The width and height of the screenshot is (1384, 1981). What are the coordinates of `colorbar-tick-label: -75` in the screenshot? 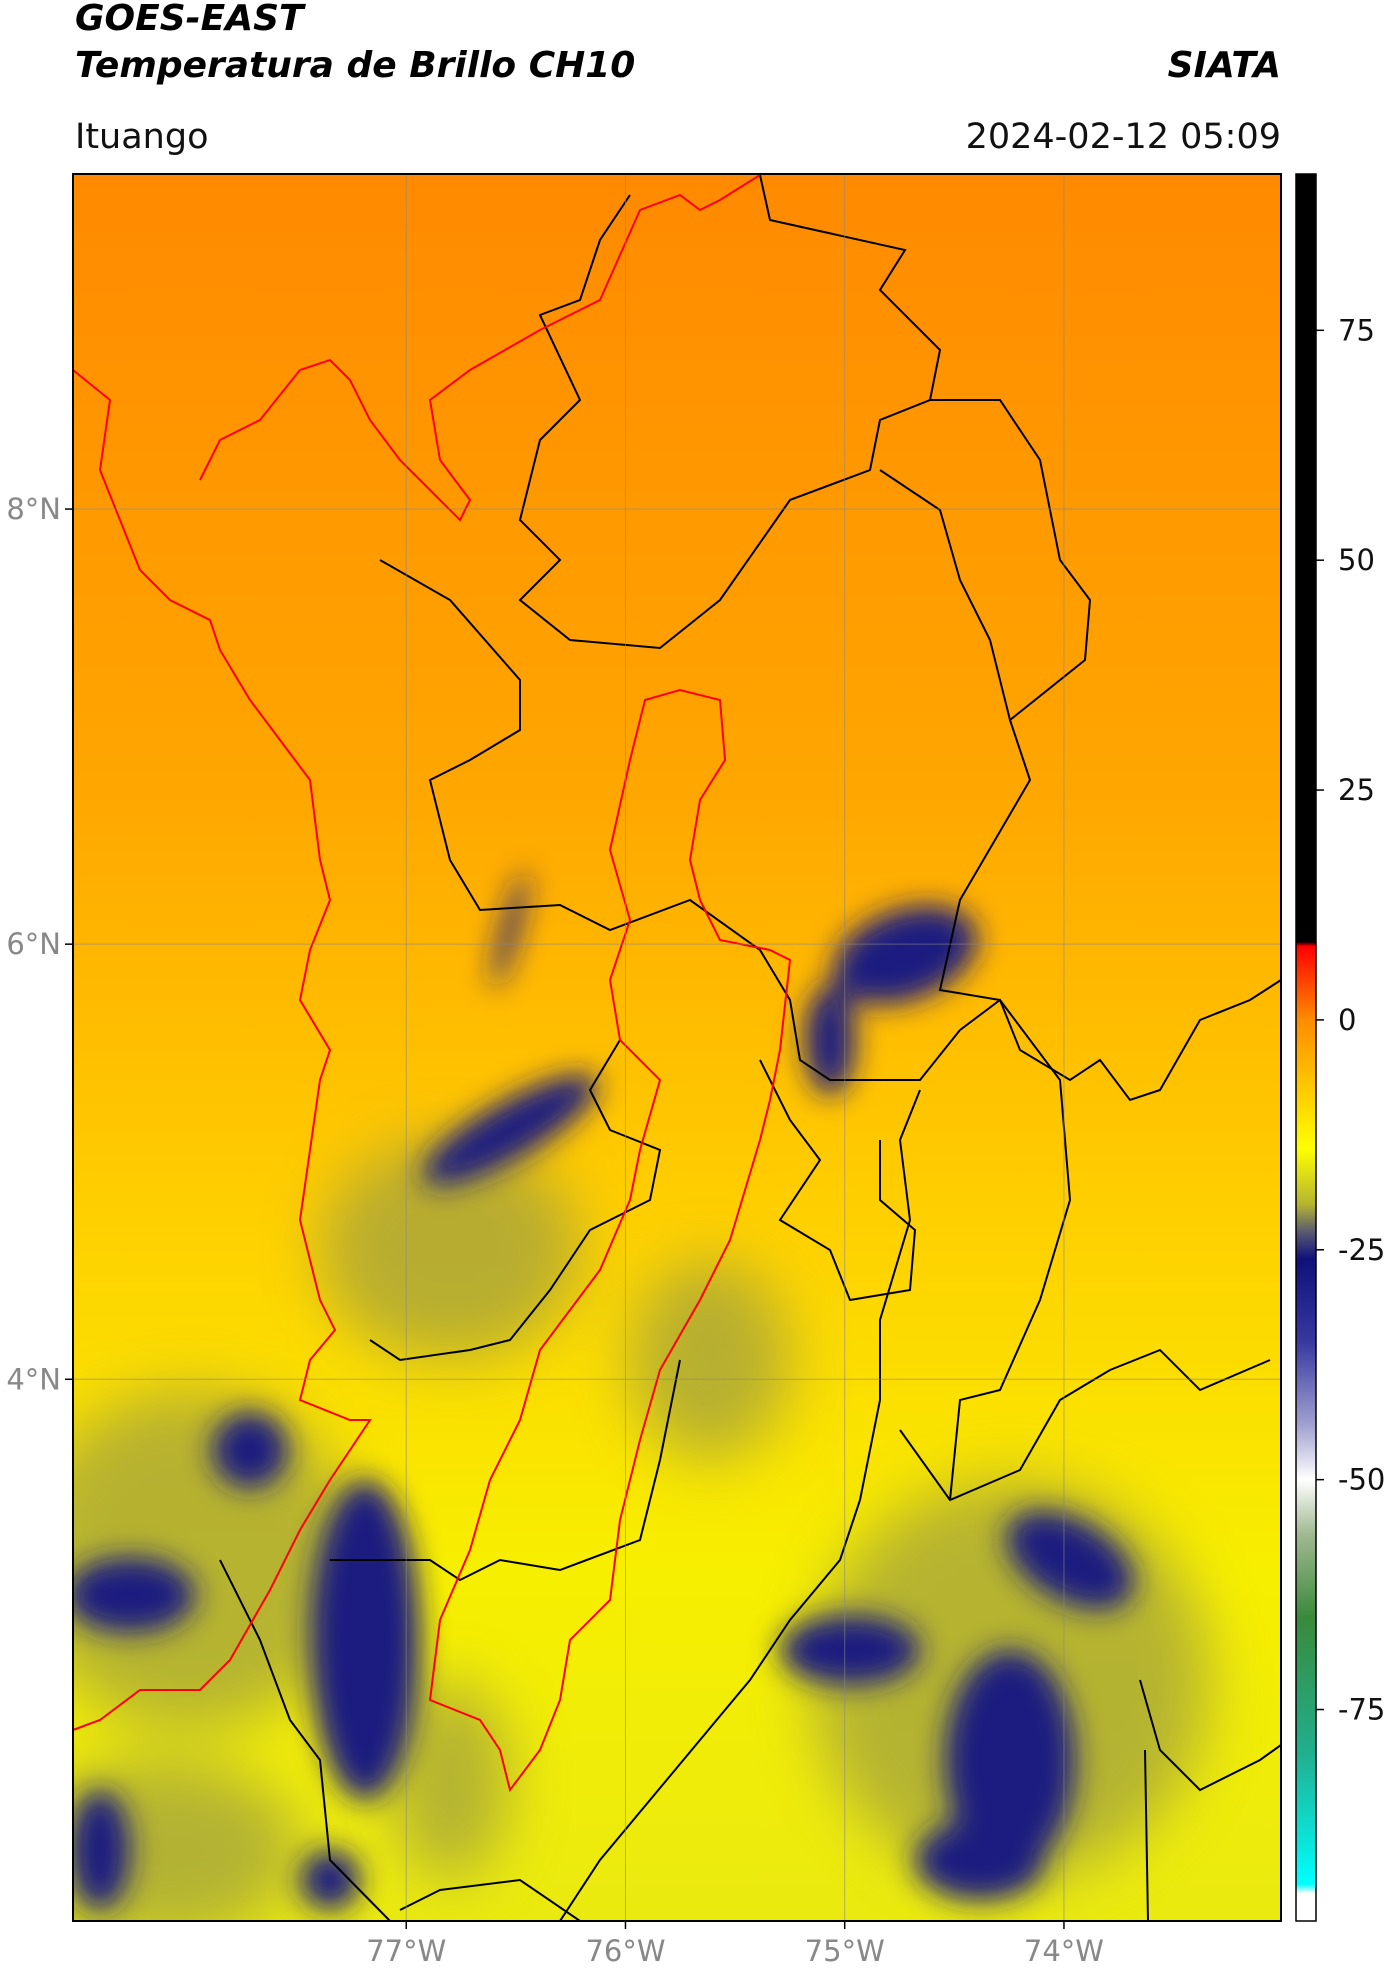 It's located at (1361, 1710).